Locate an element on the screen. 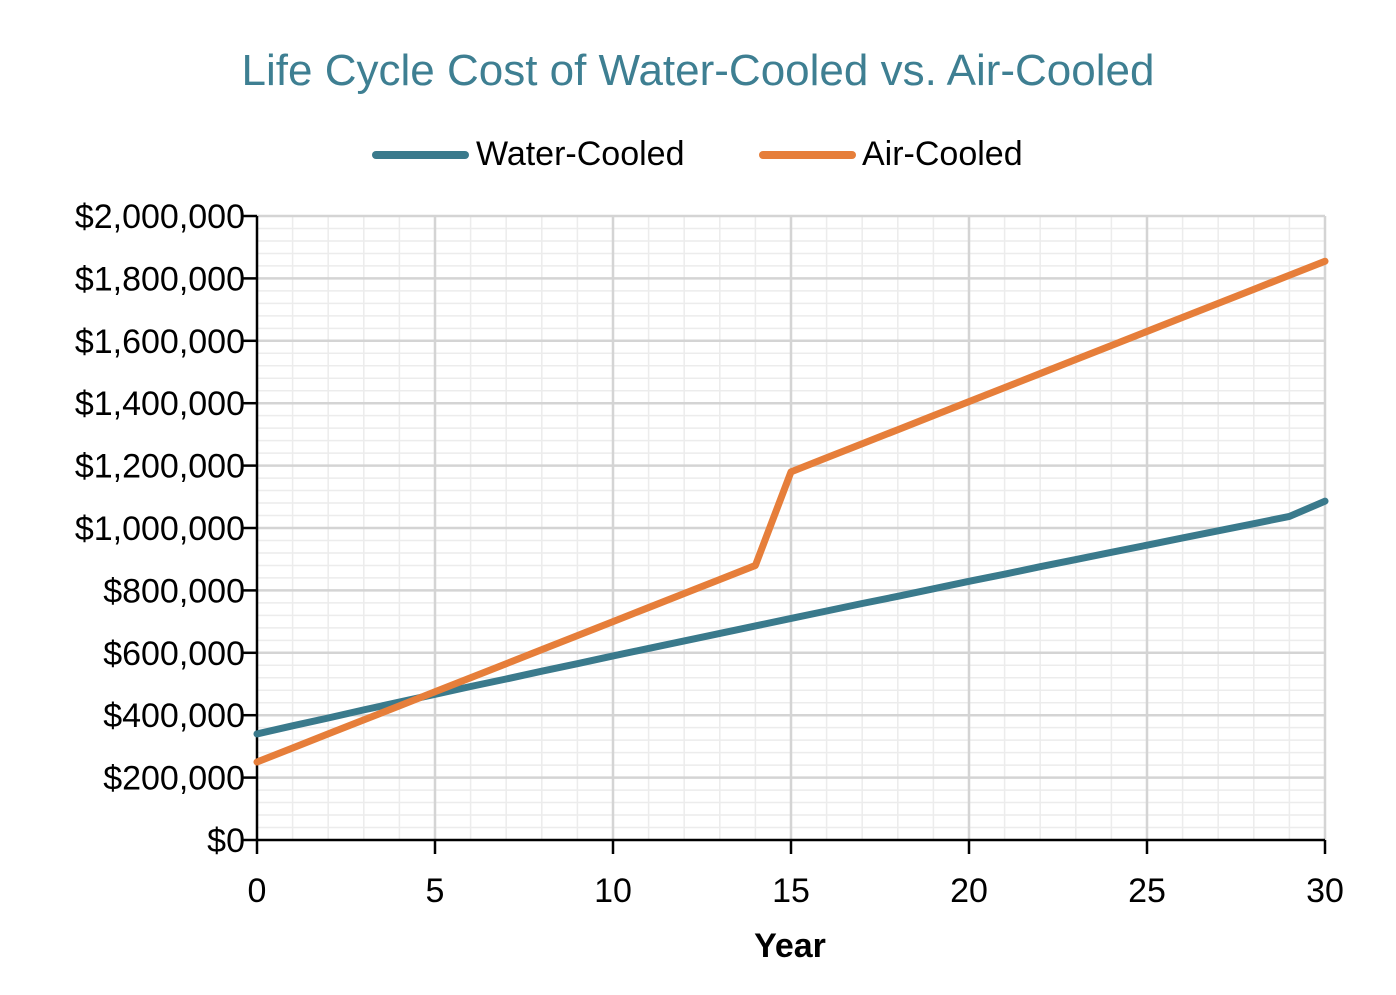 The width and height of the screenshot is (1396, 995). x-tick-label: 25 is located at coordinates (1147, 891).